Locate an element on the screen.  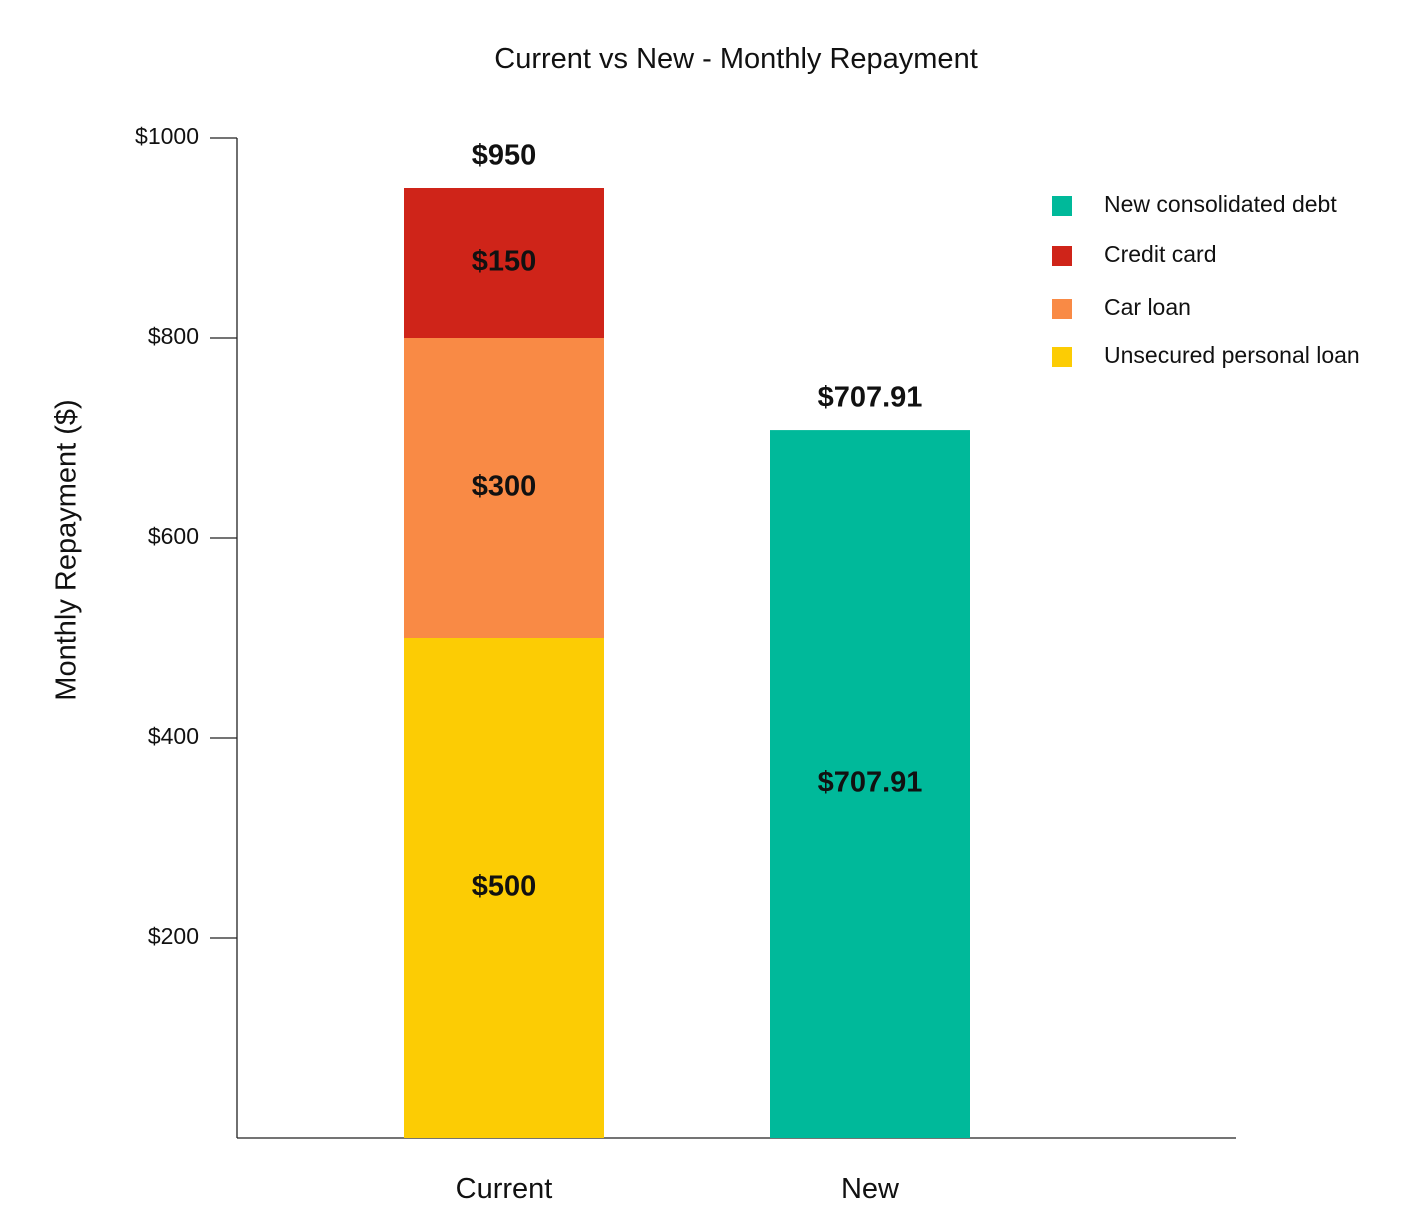
x-category-label: Current is located at coordinates (504, 1189).